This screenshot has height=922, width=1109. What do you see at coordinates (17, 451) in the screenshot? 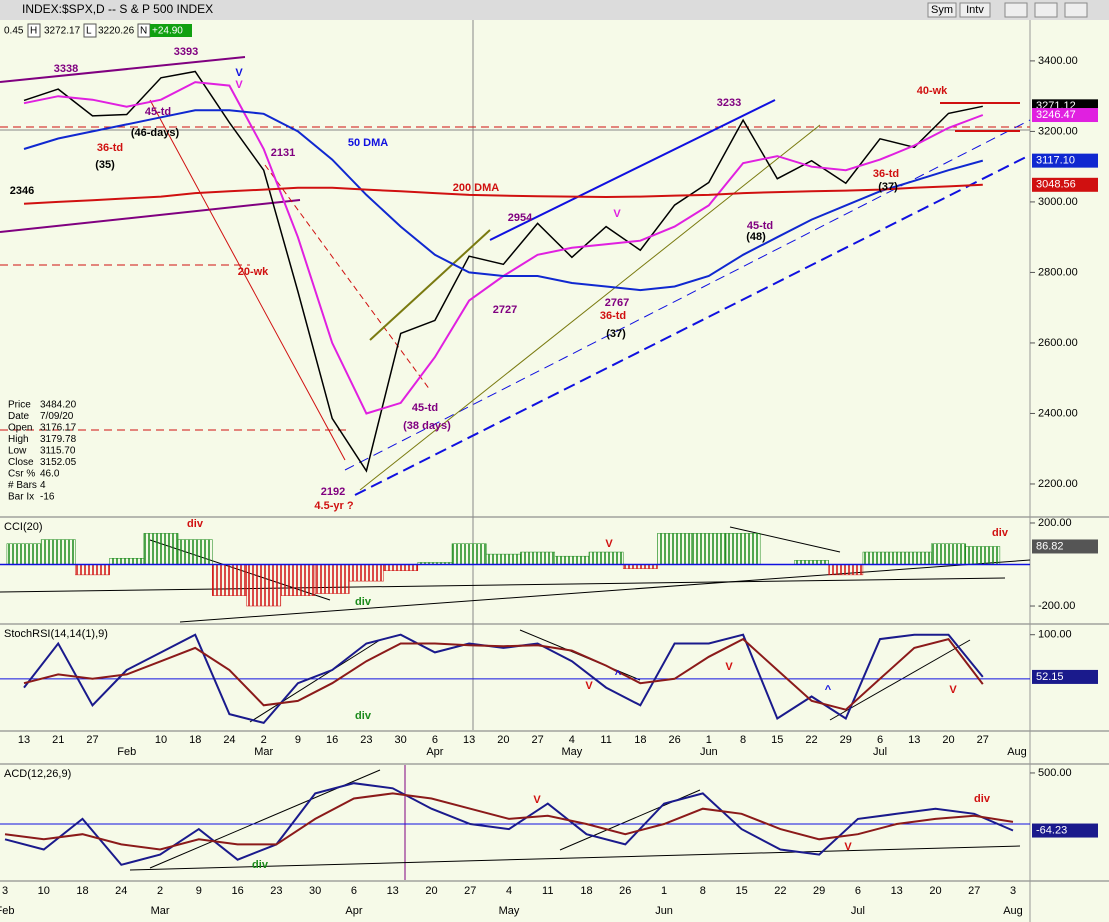
I see `data-box-label: Low` at bounding box center [17, 451].